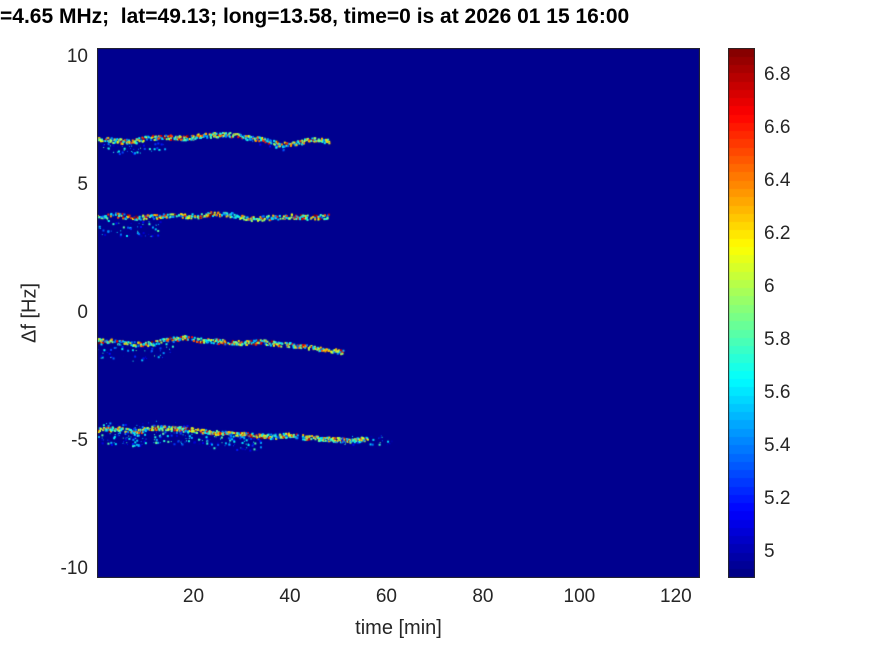 This screenshot has width=875, height=656. I want to click on x-tick-label: 40, so click(290, 596).